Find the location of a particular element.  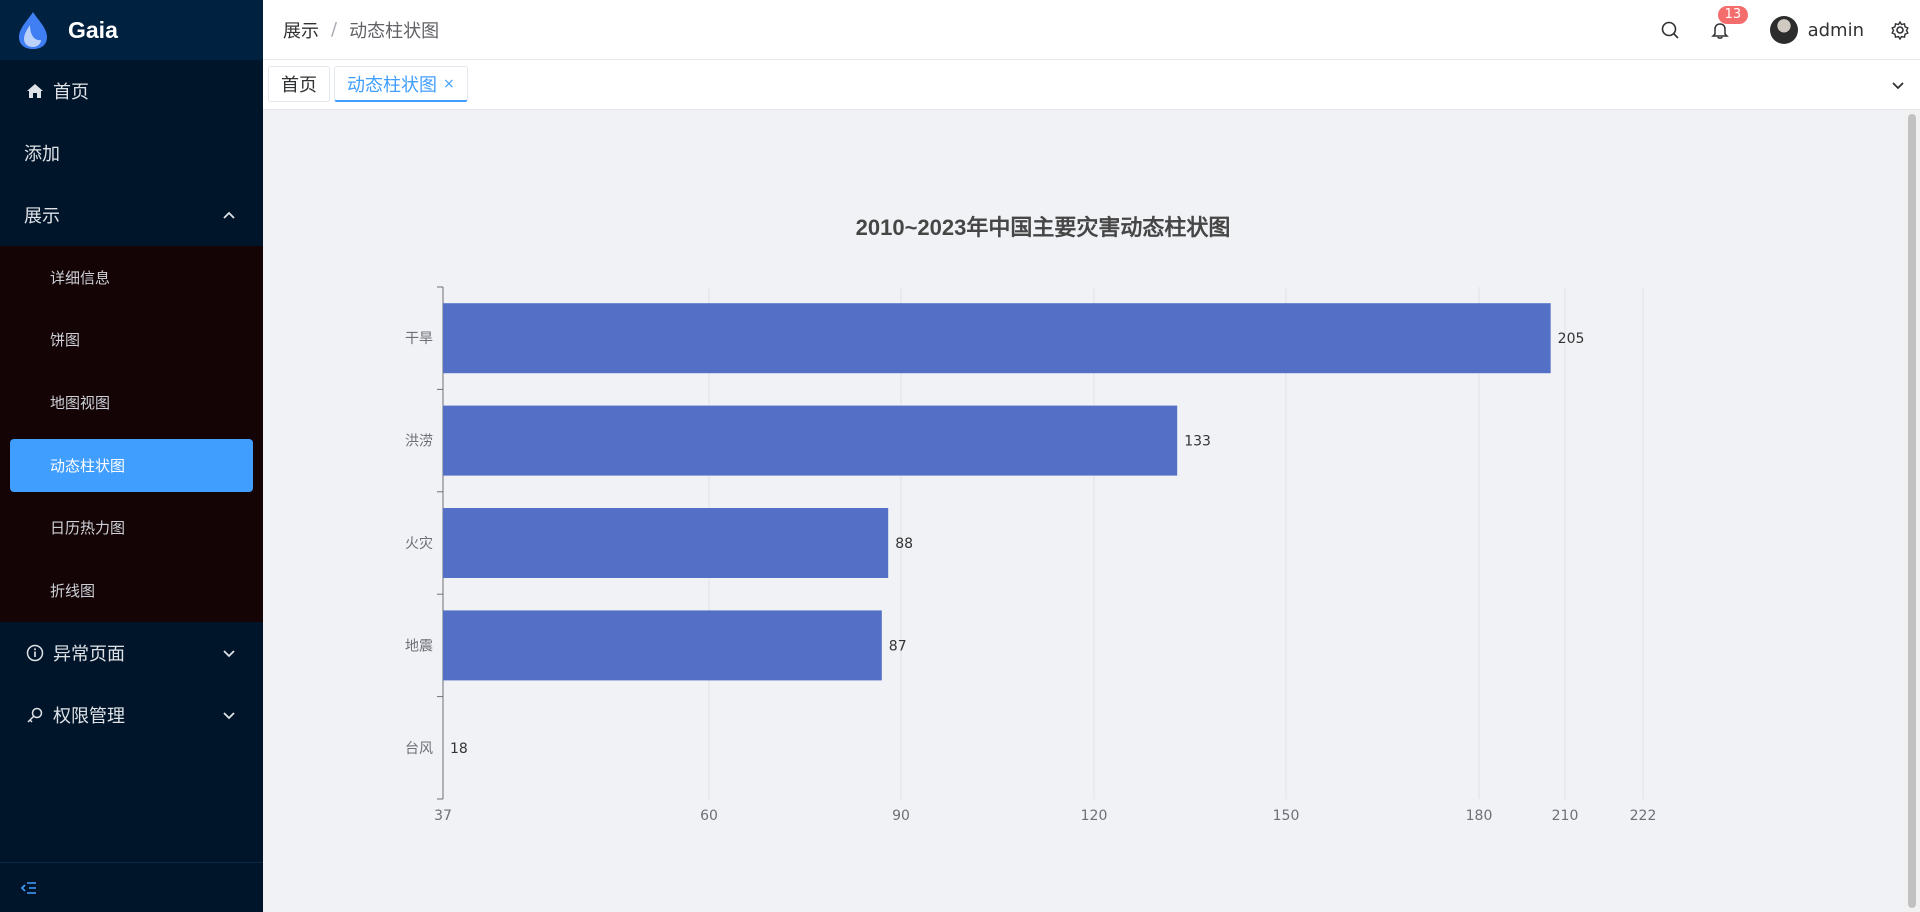

tabs-bar: 首页 动态柱状图 × is located at coordinates (1091, 85).